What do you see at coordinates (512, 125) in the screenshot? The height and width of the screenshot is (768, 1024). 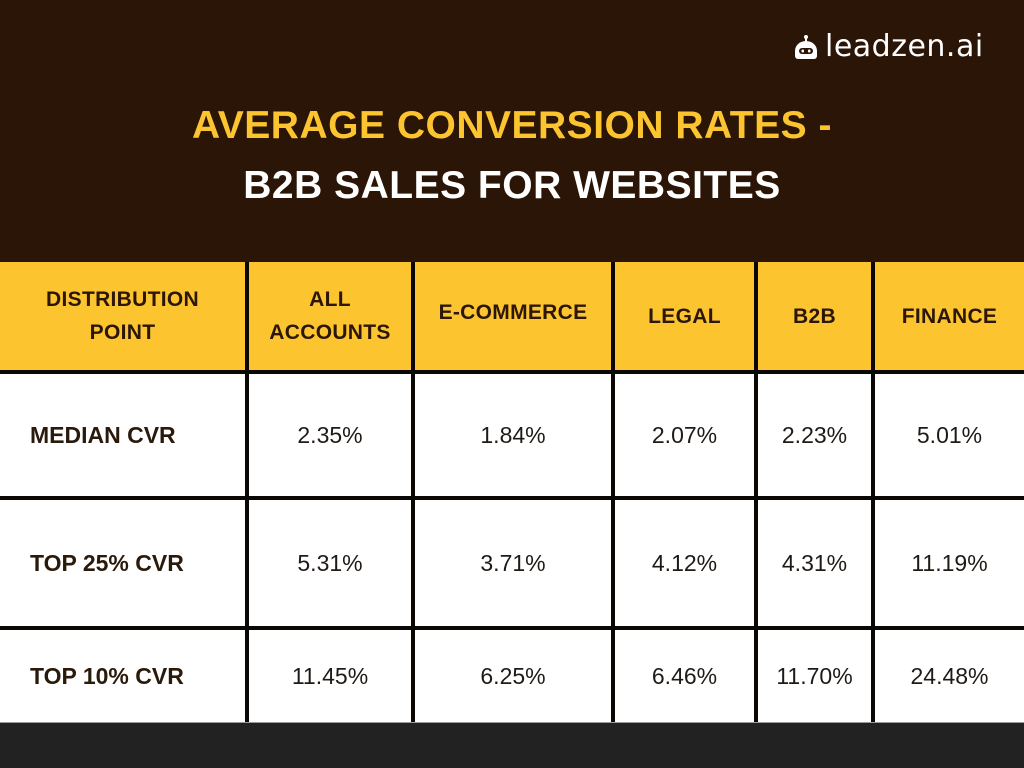 I see `page-title-line1: AVERAGE CONVERSION RATES -` at bounding box center [512, 125].